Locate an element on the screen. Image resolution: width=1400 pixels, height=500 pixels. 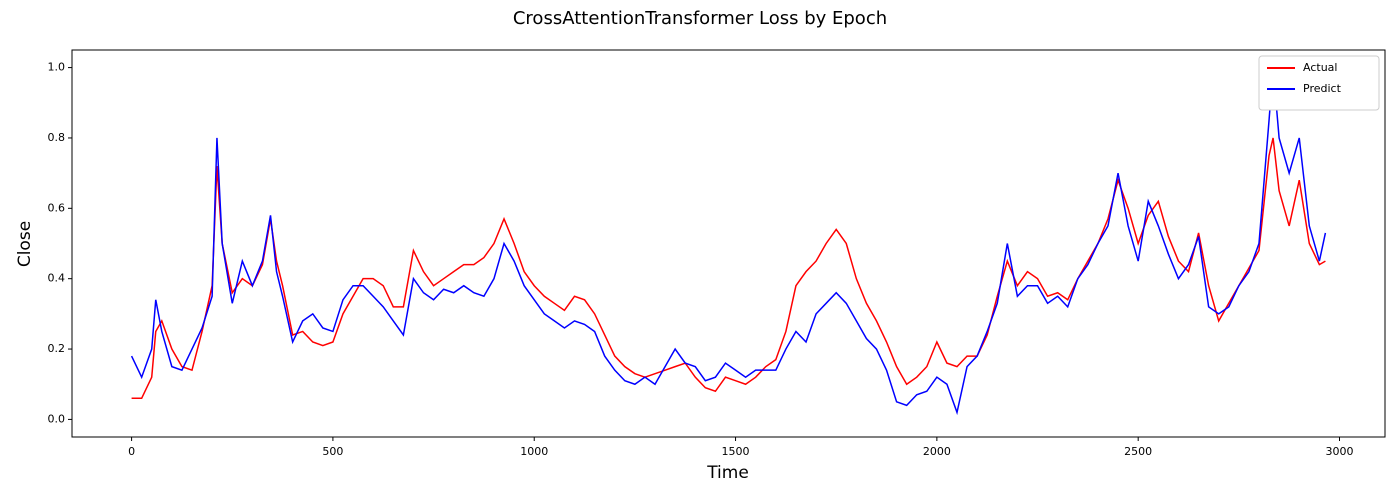
x-tick-label: 1500 is located at coordinates (736, 451).